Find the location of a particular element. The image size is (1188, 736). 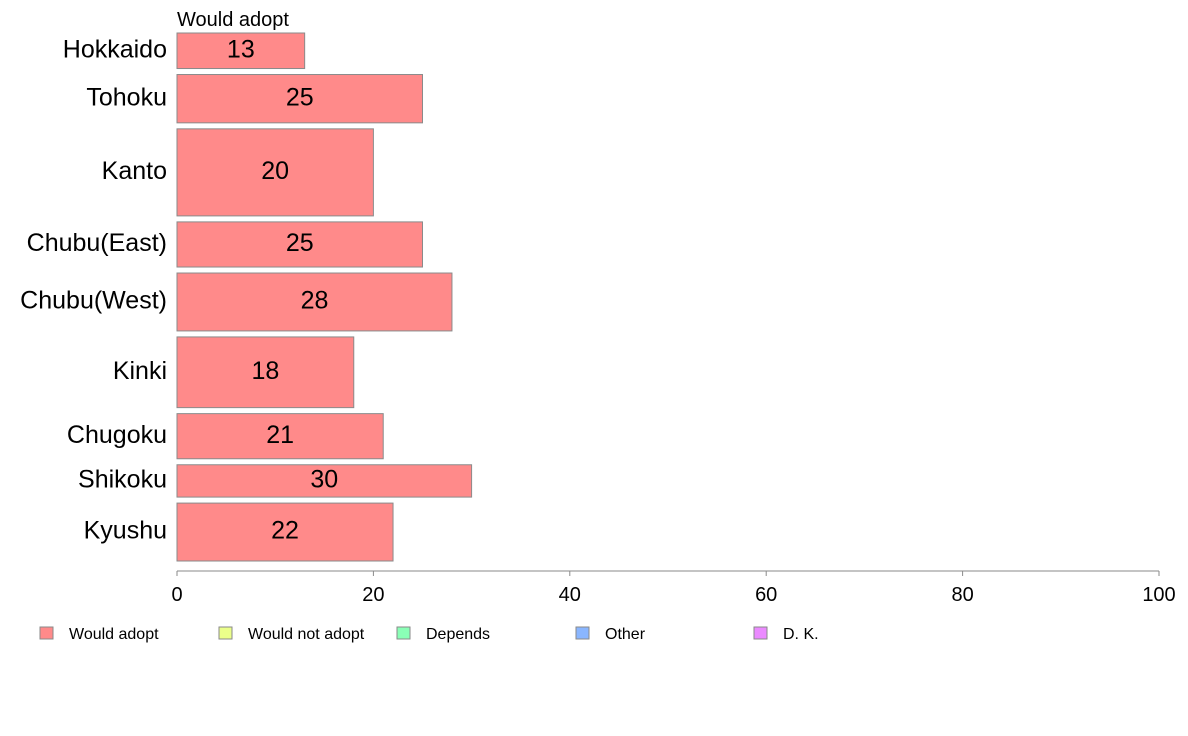

category-label-kyushu: Kyushu is located at coordinates (125, 531).